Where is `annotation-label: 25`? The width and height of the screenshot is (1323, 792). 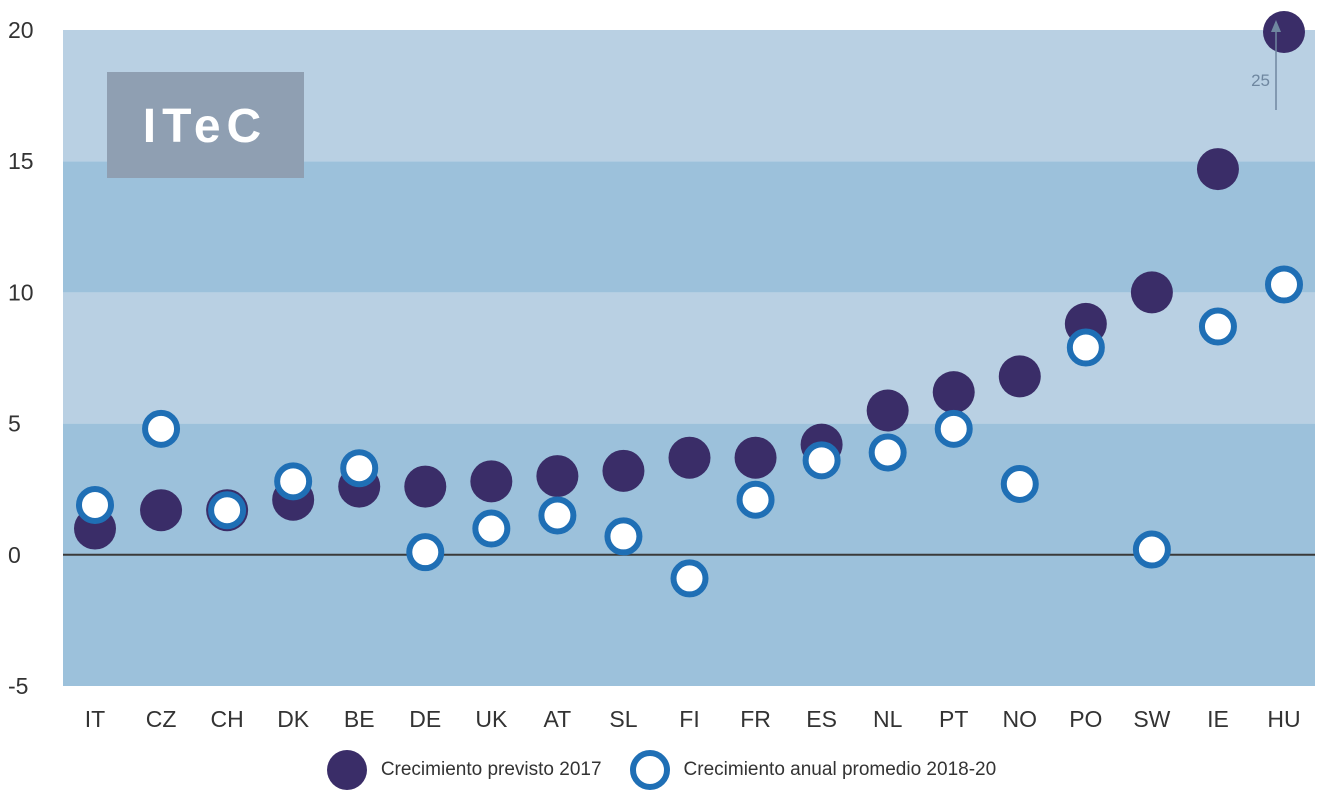
annotation-label: 25 is located at coordinates (1260, 80).